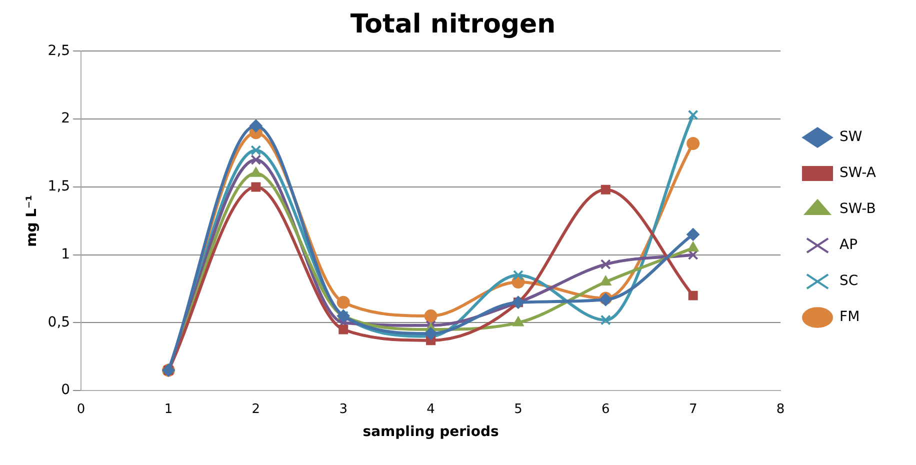  What do you see at coordinates (65, 254) in the screenshot?
I see `y-tick-label: 1` at bounding box center [65, 254].